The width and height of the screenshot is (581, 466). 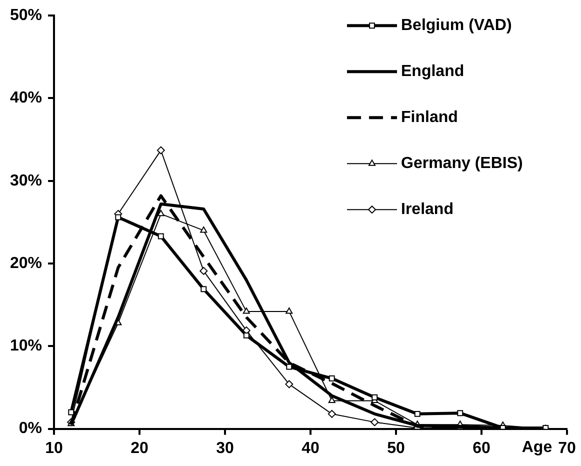 I want to click on y-tick-label: 20%, so click(x=26, y=263).